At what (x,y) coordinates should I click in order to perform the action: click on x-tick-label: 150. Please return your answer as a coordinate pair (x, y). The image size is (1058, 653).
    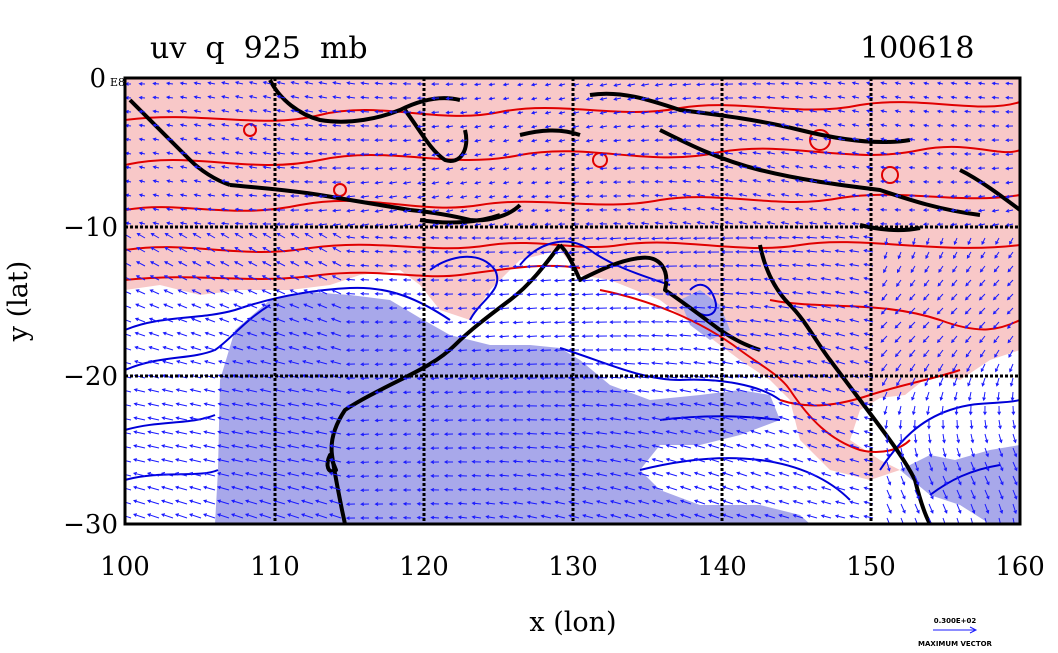
    Looking at the image, I should click on (871, 567).